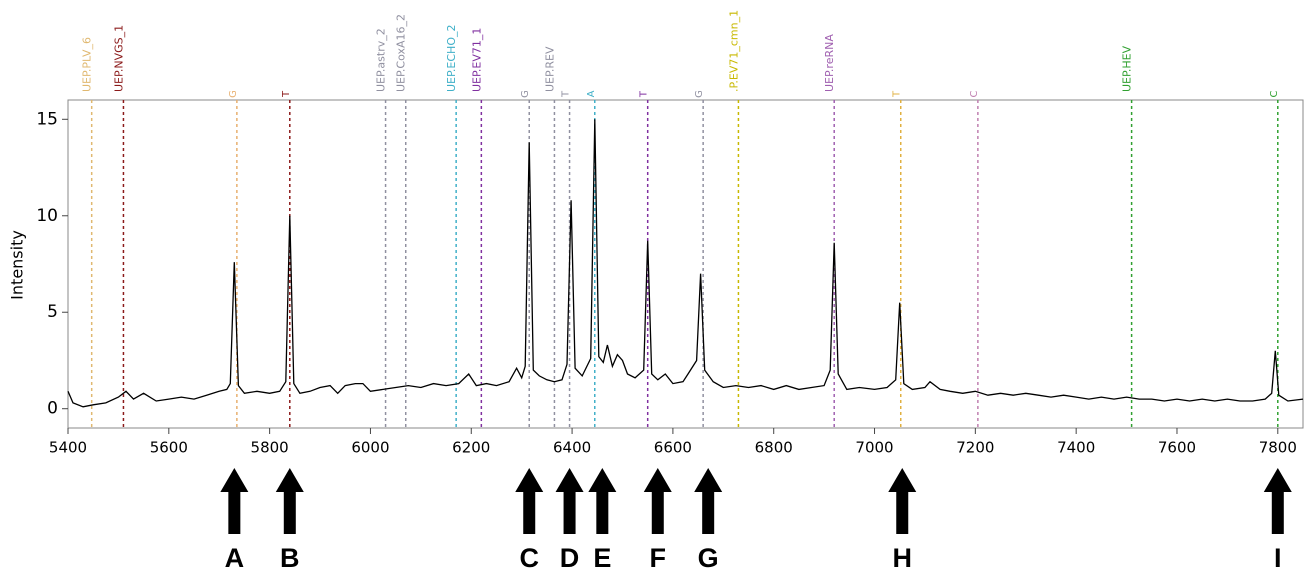 The width and height of the screenshot is (1308, 572). I want to click on marker-label: UEP.ECHO_2, so click(451, 58).